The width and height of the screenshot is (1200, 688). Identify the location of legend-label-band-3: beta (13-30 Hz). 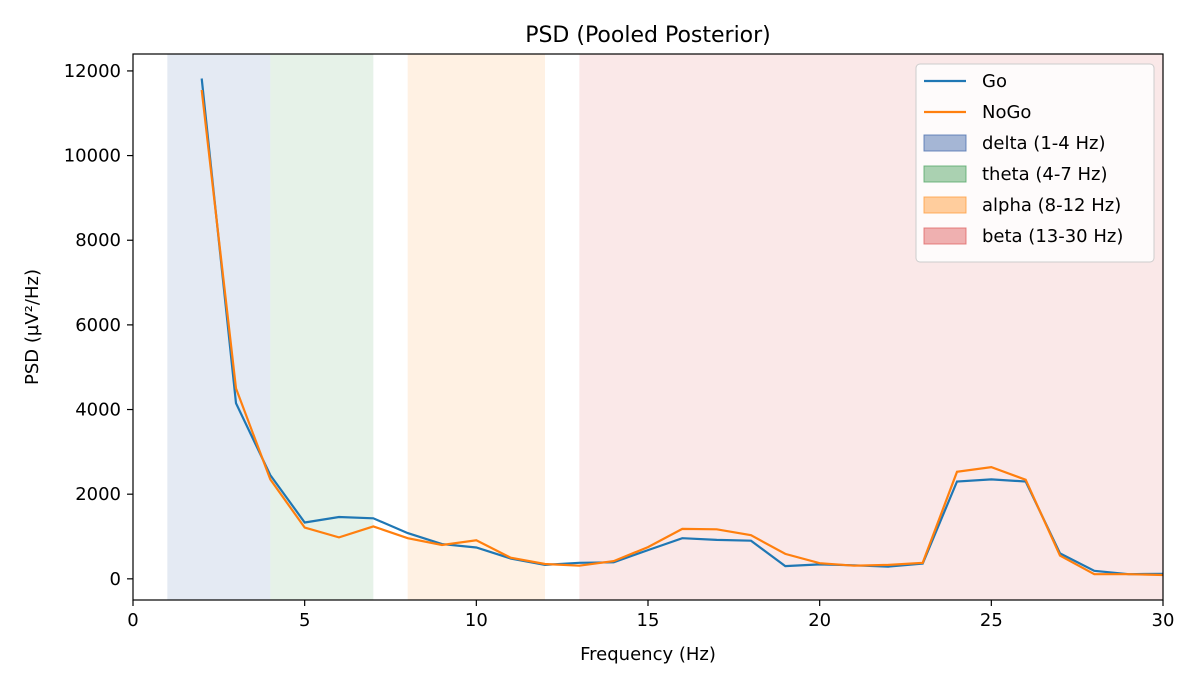
(1052, 236).